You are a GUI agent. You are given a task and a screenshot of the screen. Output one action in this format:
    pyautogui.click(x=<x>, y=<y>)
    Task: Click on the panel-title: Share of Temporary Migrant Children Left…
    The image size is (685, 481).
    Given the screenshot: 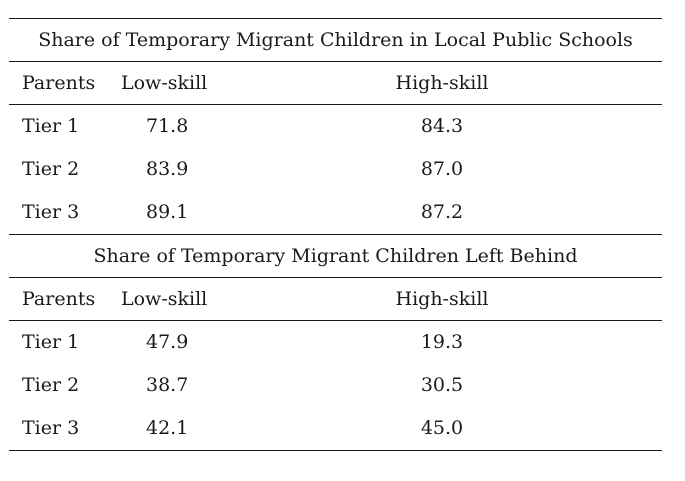 What is the action you would take?
    pyautogui.click(x=335, y=256)
    